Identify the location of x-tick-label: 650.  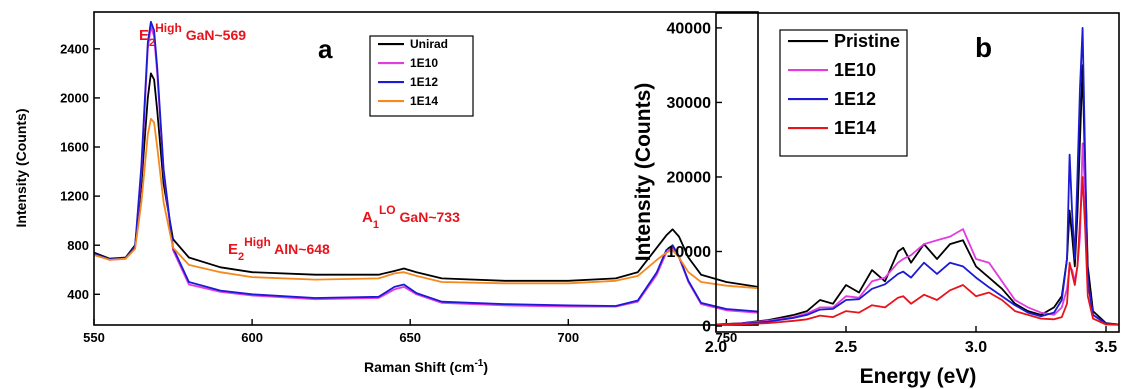
(410, 337).